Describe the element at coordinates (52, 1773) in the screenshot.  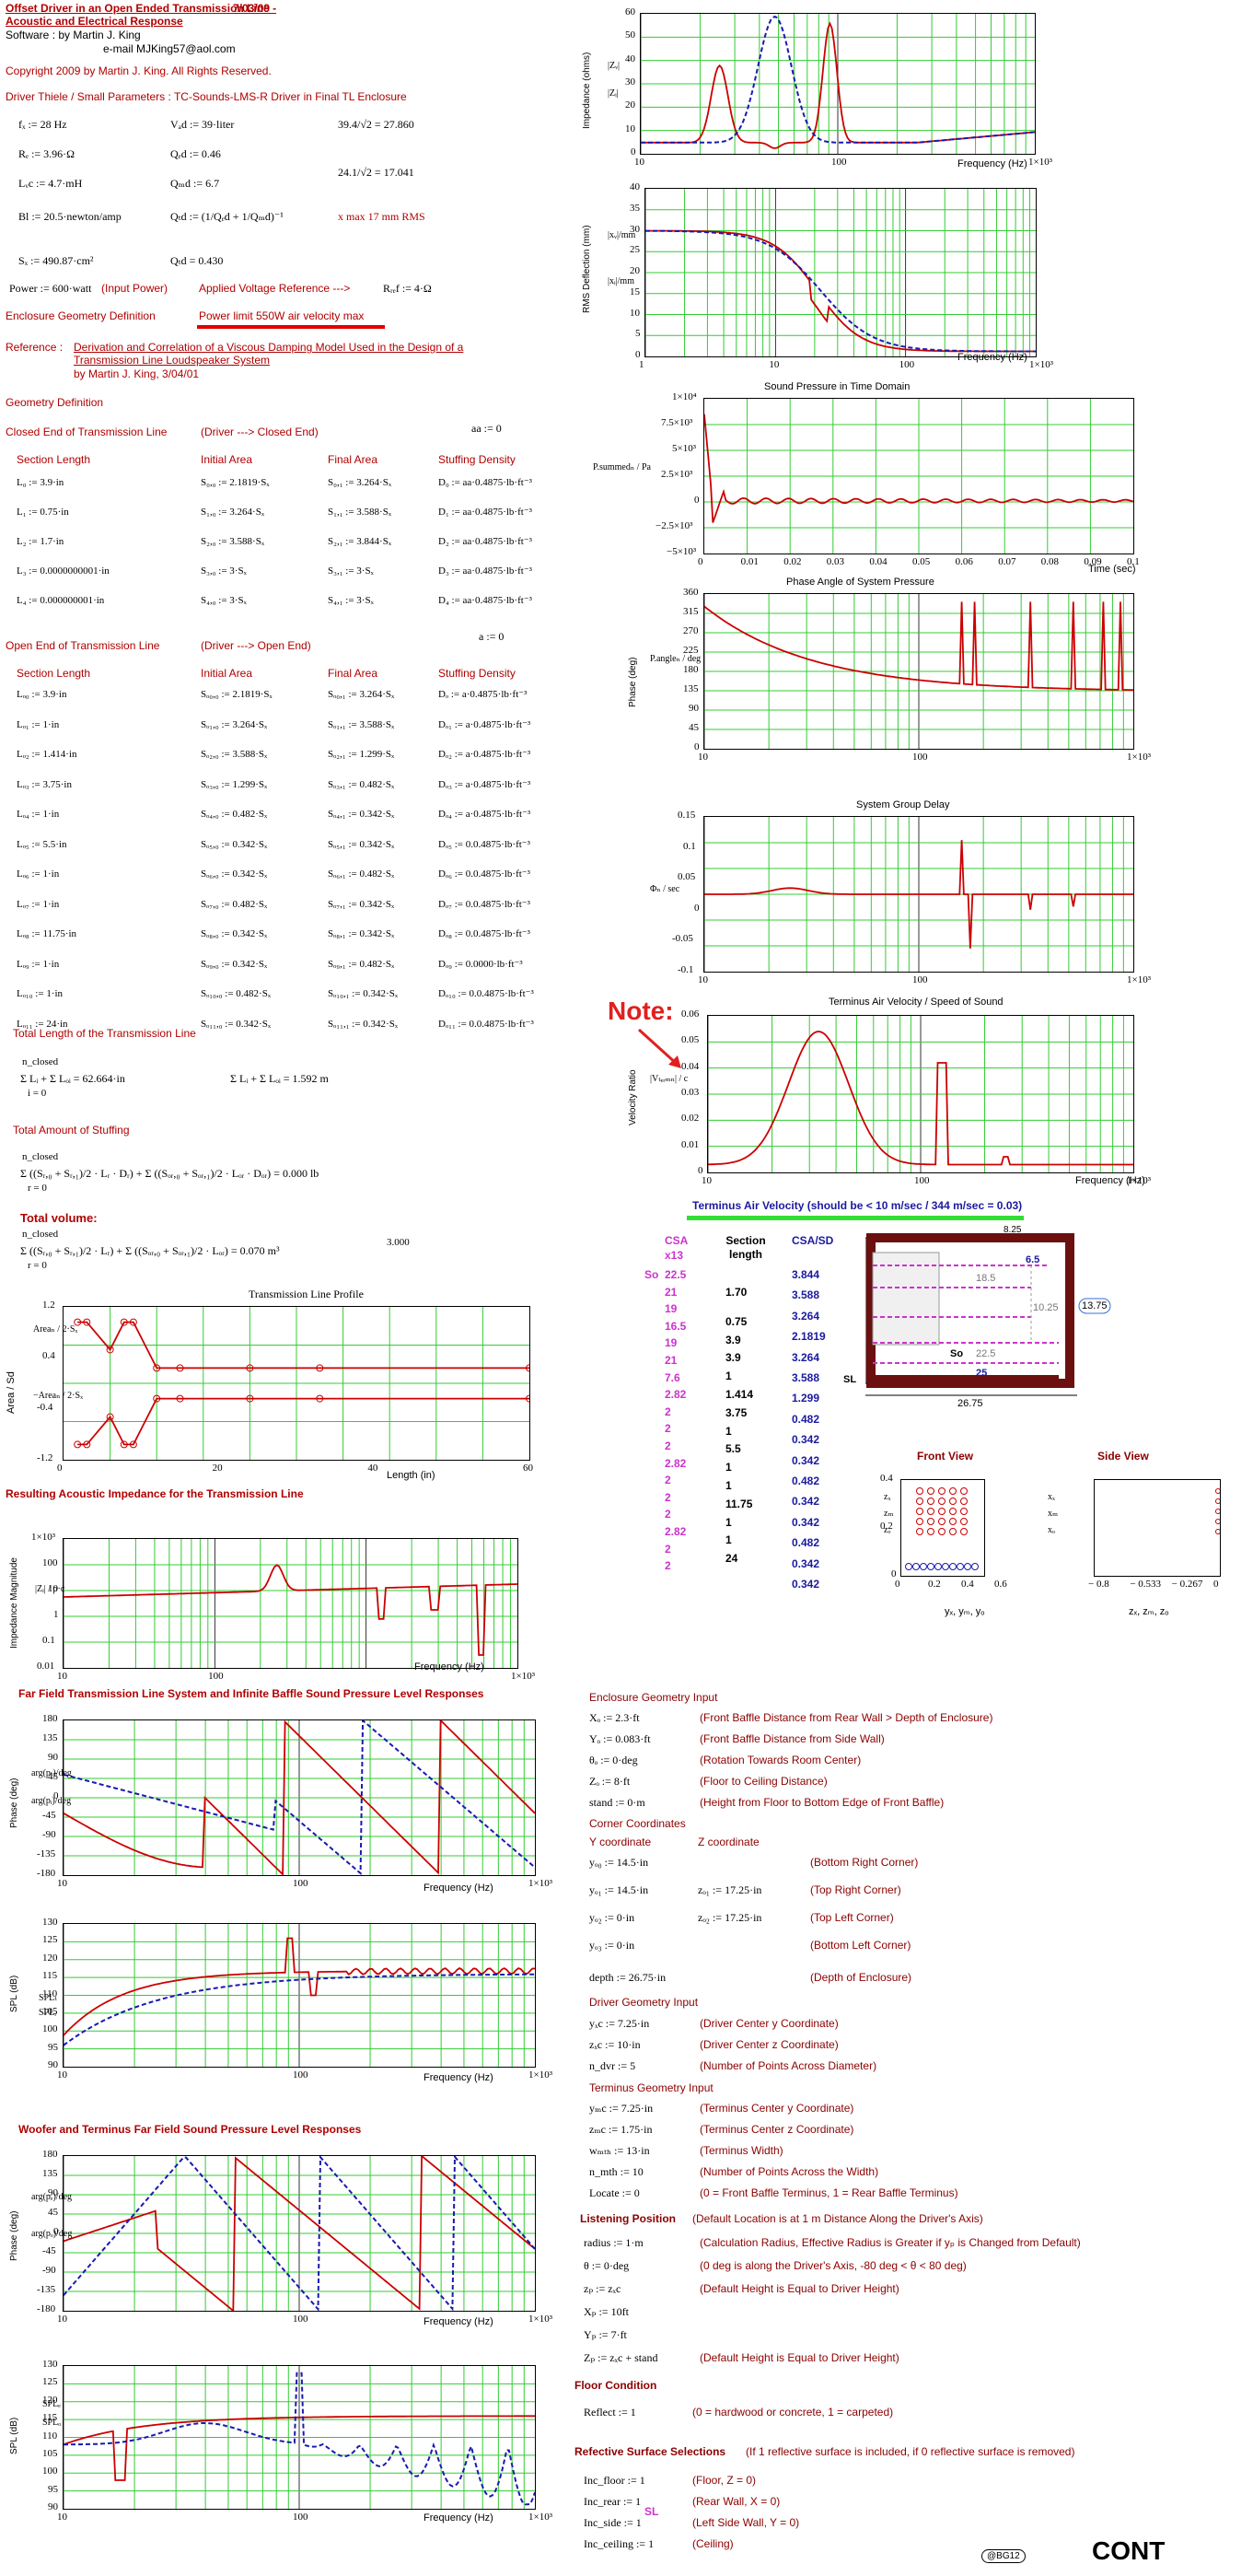
I see `ff-phase-legend1: arg(pₜ)/deg` at that location.